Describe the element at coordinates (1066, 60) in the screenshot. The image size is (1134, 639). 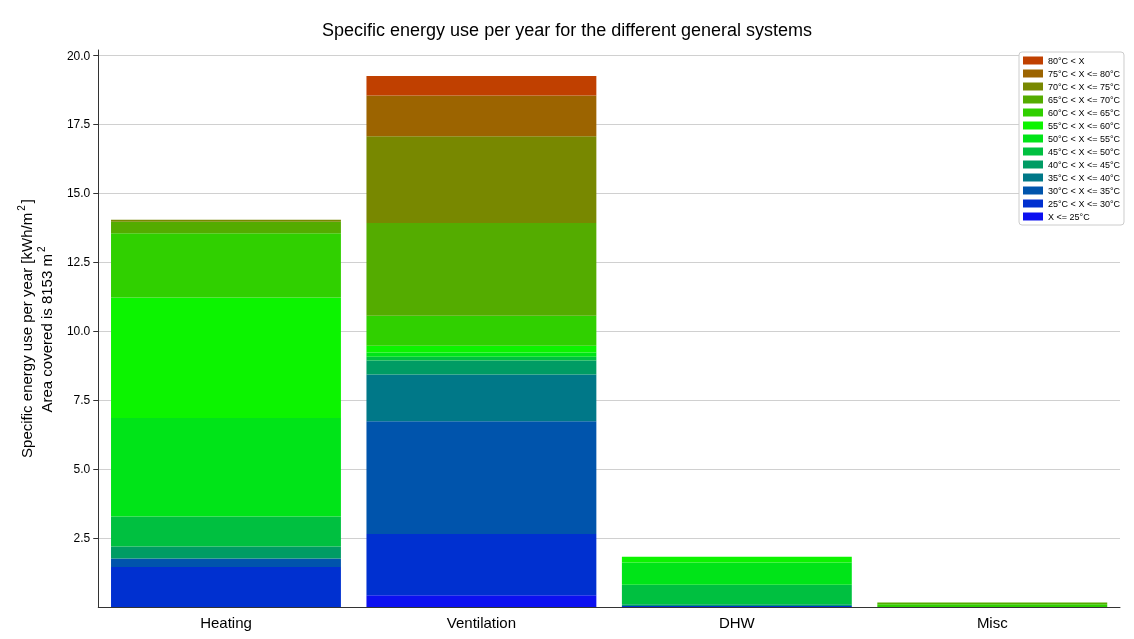
I see `legend-label: 80°C < X` at that location.